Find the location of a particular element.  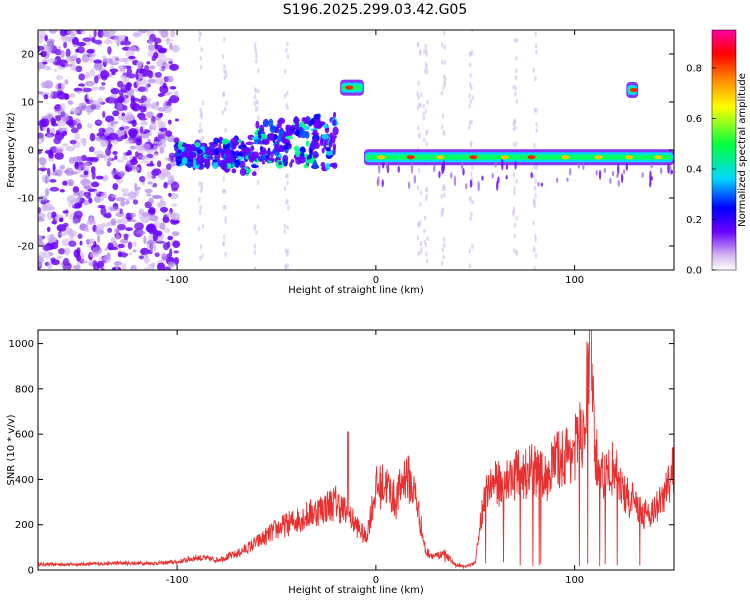

colorbar-label: Normalized spectral amplitude is located at coordinates (742, 150).